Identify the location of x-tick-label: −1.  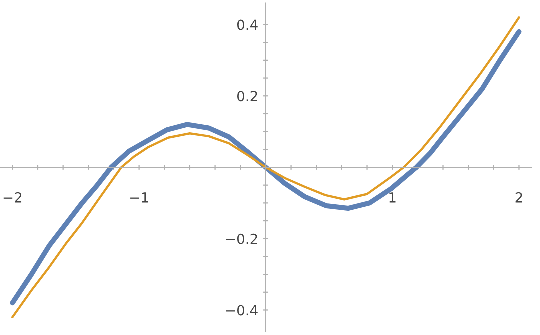
(139, 197).